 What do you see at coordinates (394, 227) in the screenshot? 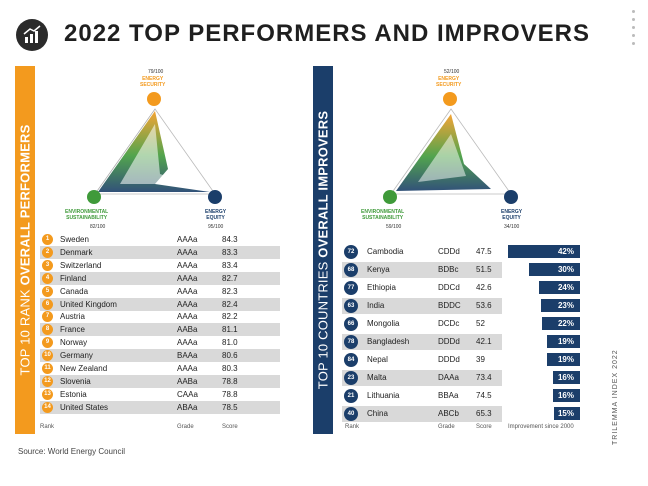
I see `right-env-score: 59/100` at bounding box center [394, 227].